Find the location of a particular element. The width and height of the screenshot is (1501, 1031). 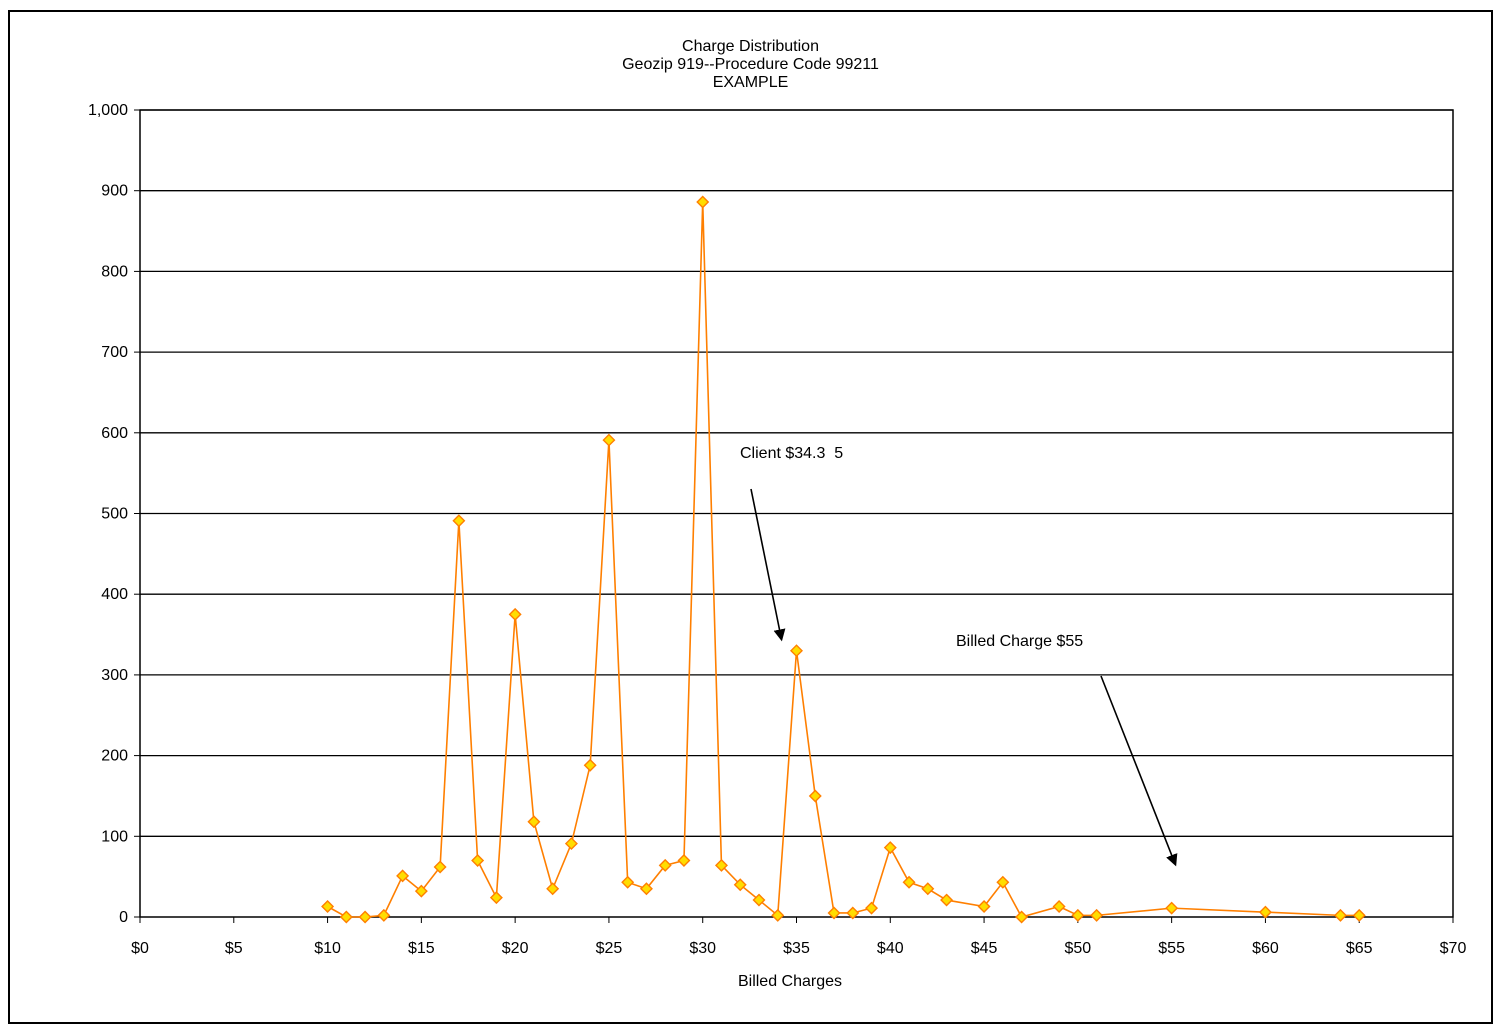

y-tick-label: 0 is located at coordinates (123, 917).